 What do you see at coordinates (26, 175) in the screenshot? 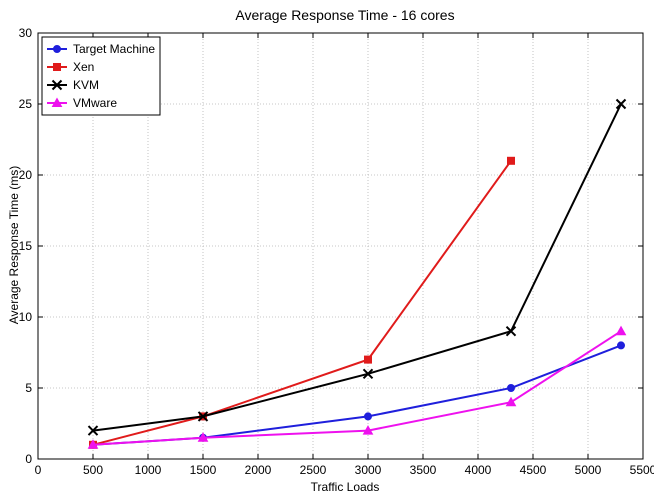
I see `y-tick-label: 20` at bounding box center [26, 175].